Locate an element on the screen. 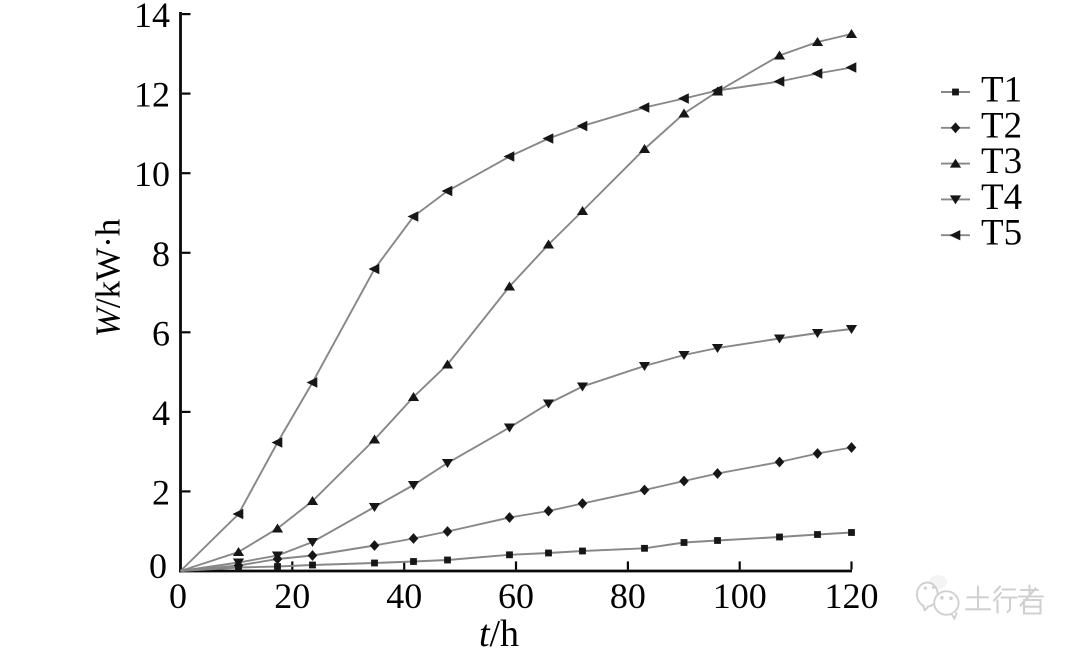  svg-text: 4 is located at coordinates (161, 413).